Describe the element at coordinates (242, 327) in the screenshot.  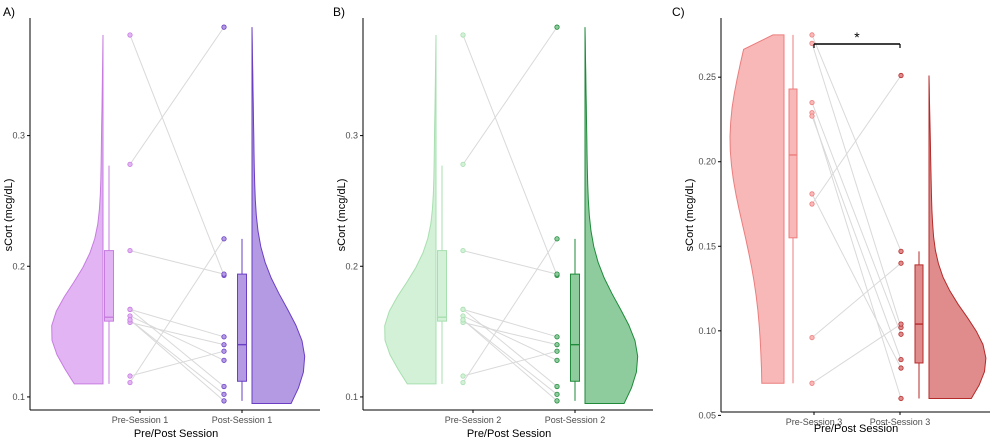
I see `panel-a-post-box` at that location.